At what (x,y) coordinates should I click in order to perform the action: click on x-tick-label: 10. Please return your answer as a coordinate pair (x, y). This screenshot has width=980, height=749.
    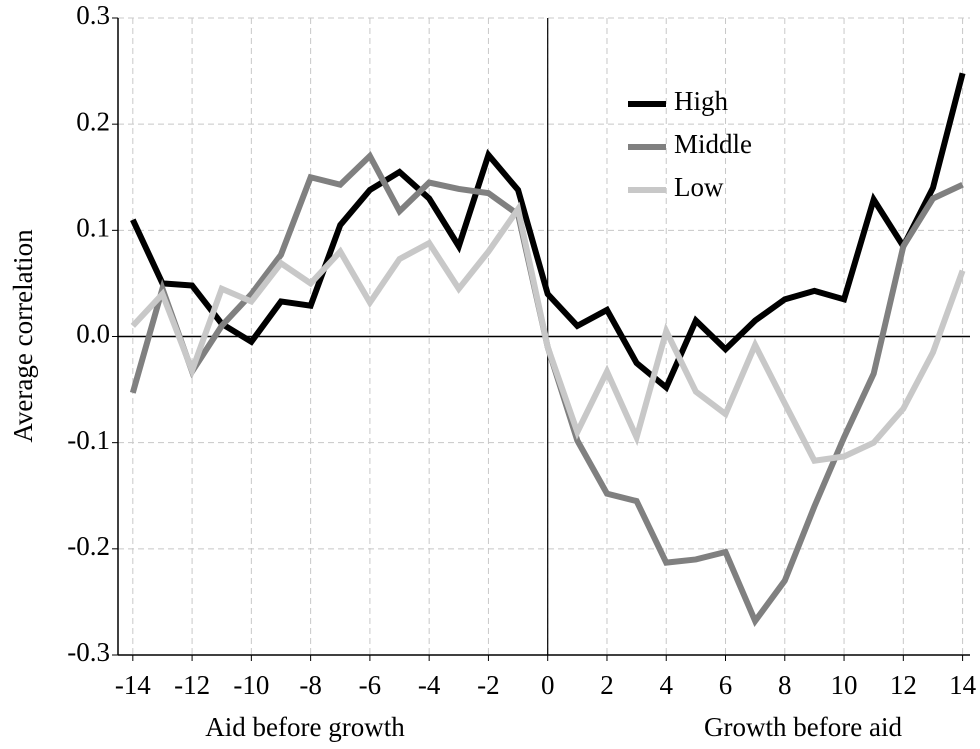
    Looking at the image, I should click on (844, 685).